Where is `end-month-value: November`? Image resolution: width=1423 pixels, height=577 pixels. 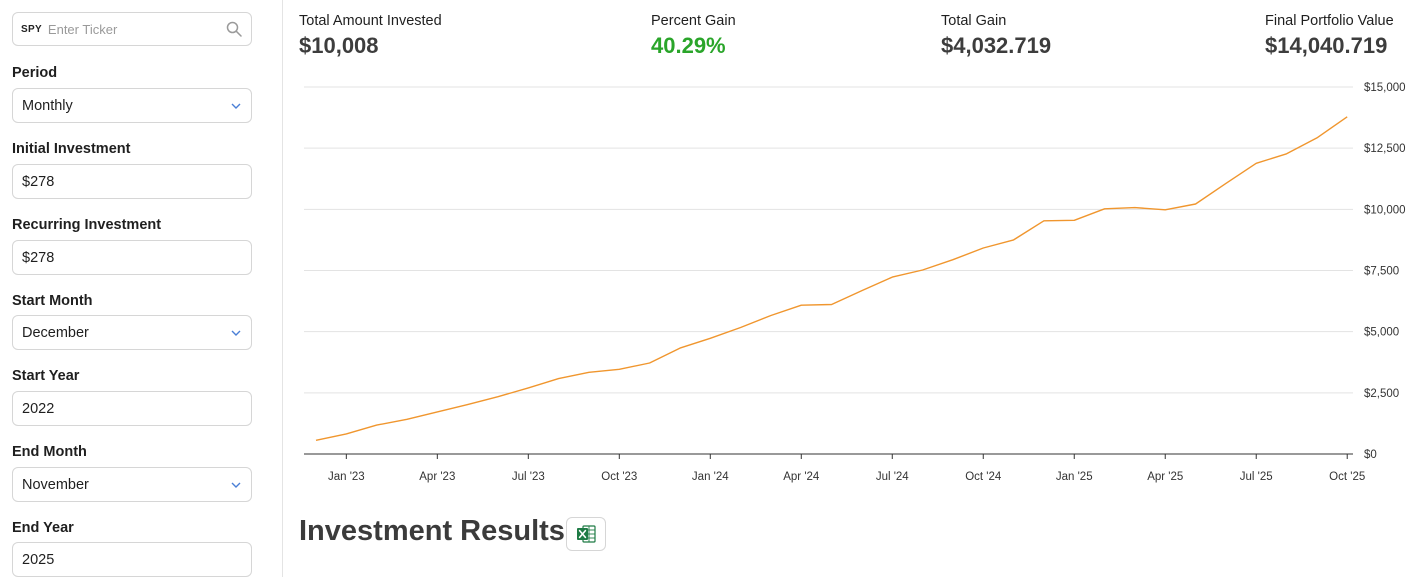
end-month-value: November is located at coordinates (55, 484).